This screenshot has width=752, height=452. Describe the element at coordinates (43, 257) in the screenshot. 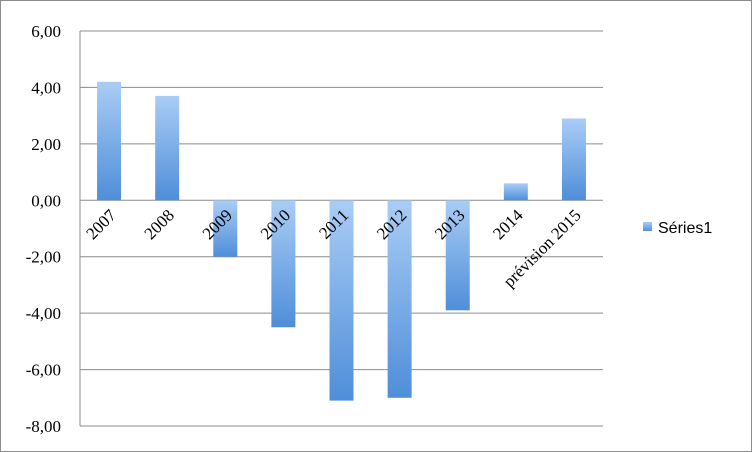

I see `y-tick-label: -2,00` at that location.